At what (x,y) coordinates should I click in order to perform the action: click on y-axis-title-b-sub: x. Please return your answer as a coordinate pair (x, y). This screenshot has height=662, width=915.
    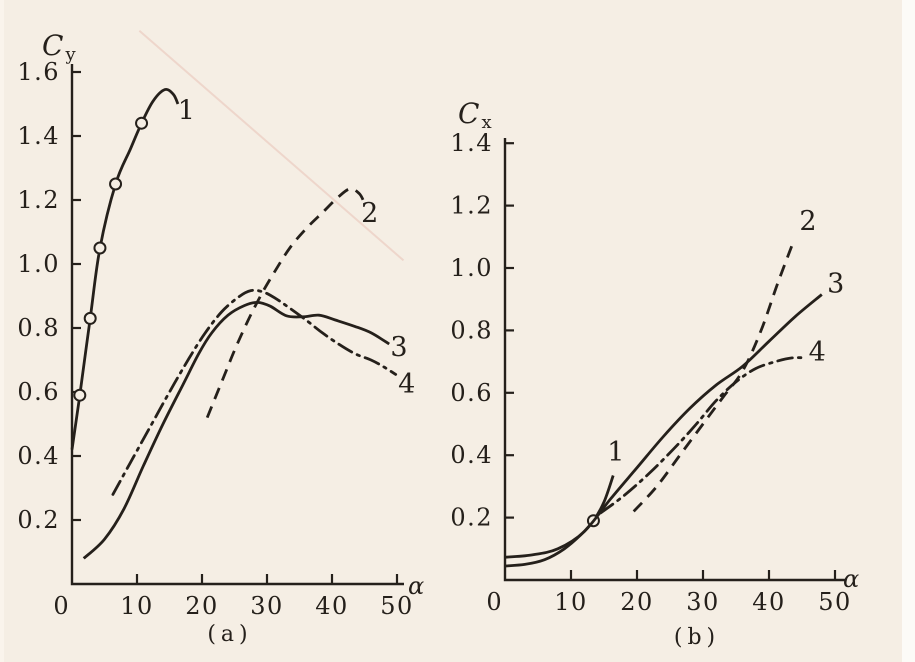
    Looking at the image, I should click on (487, 122).